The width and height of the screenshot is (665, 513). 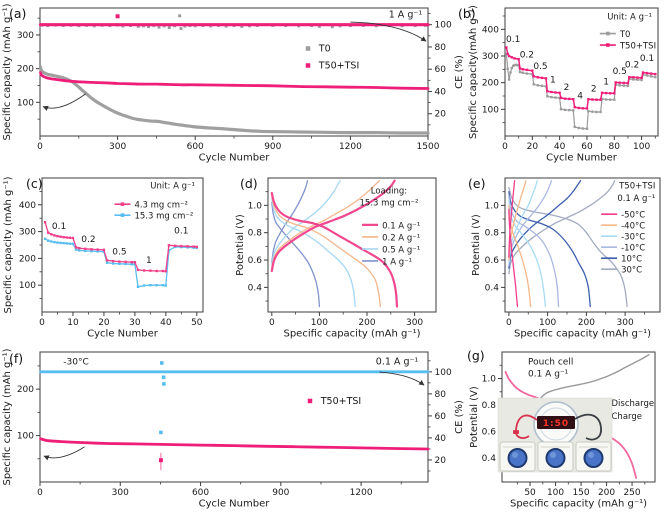 What do you see at coordinates (163, 217) in the screenshot?
I see `svg-text: 15.3 mg cm⁻²` at bounding box center [163, 217].